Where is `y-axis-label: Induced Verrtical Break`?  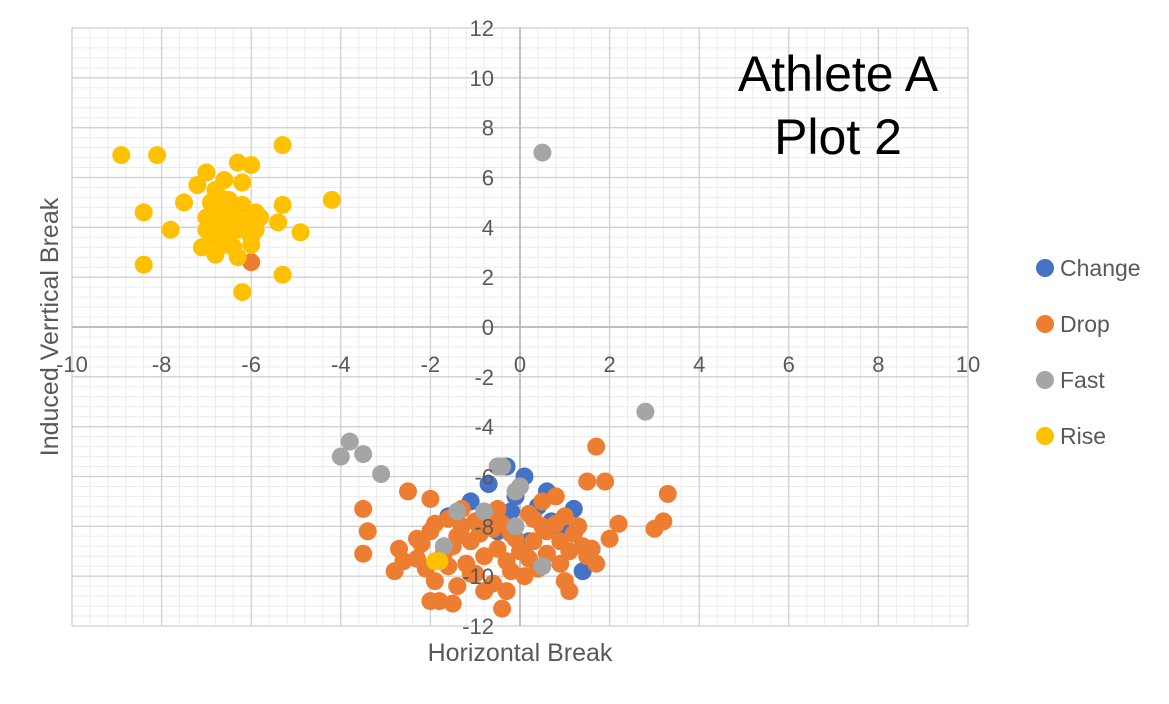
y-axis-label: Induced Verrtical Break is located at coordinates (50, 326).